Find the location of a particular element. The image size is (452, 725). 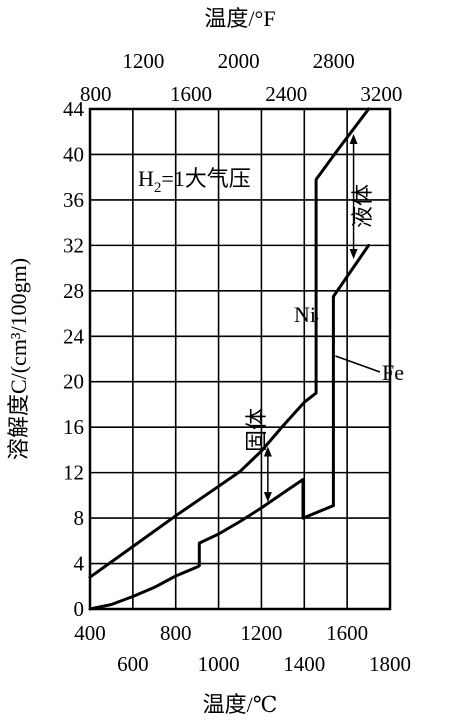

x-tick-label: 1600 is located at coordinates (347, 633).